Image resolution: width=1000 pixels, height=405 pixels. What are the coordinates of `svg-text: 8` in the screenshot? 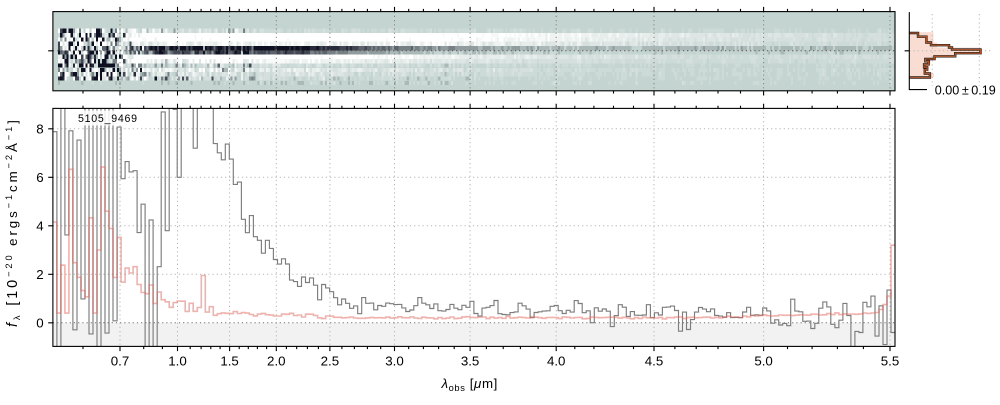 It's located at (39, 129).